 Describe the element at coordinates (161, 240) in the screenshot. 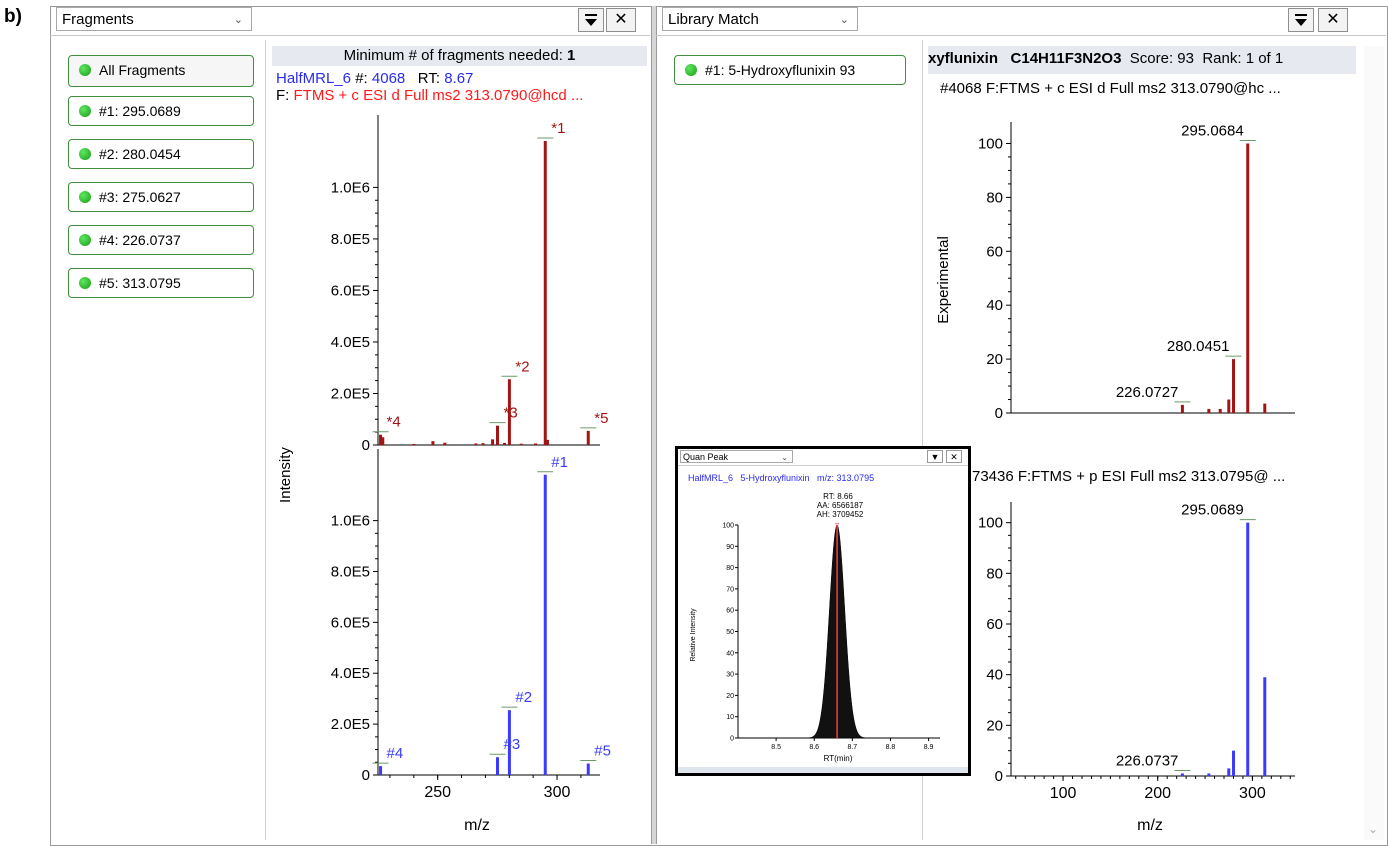

I see `fragment-item-4: #4: 226.0737` at that location.